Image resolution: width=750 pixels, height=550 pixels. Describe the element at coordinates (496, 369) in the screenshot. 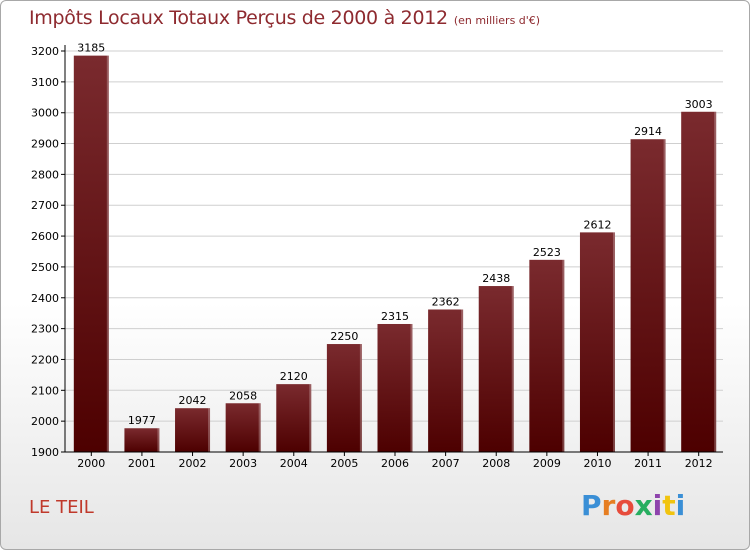

I see `bar-2008` at that location.